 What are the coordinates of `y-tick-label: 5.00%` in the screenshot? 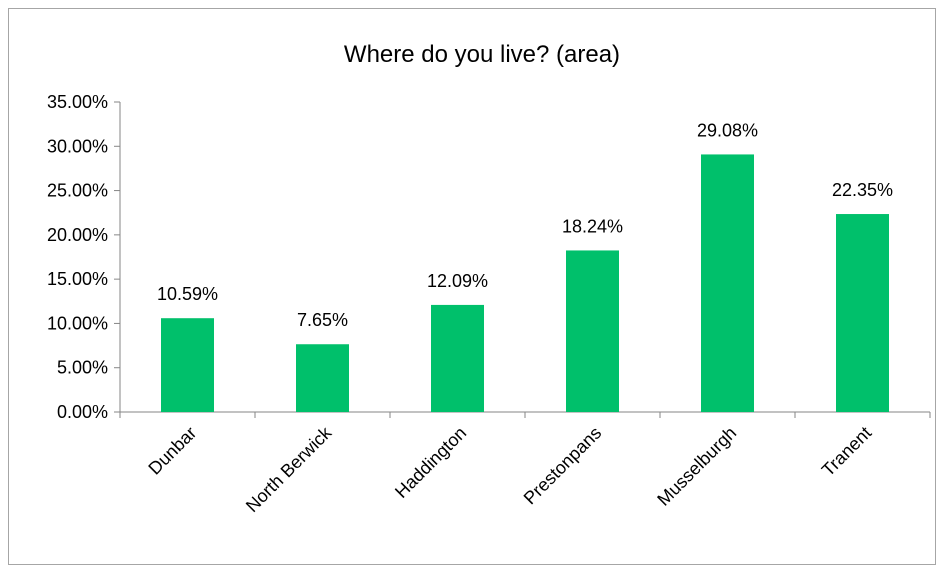 It's located at (82, 368).